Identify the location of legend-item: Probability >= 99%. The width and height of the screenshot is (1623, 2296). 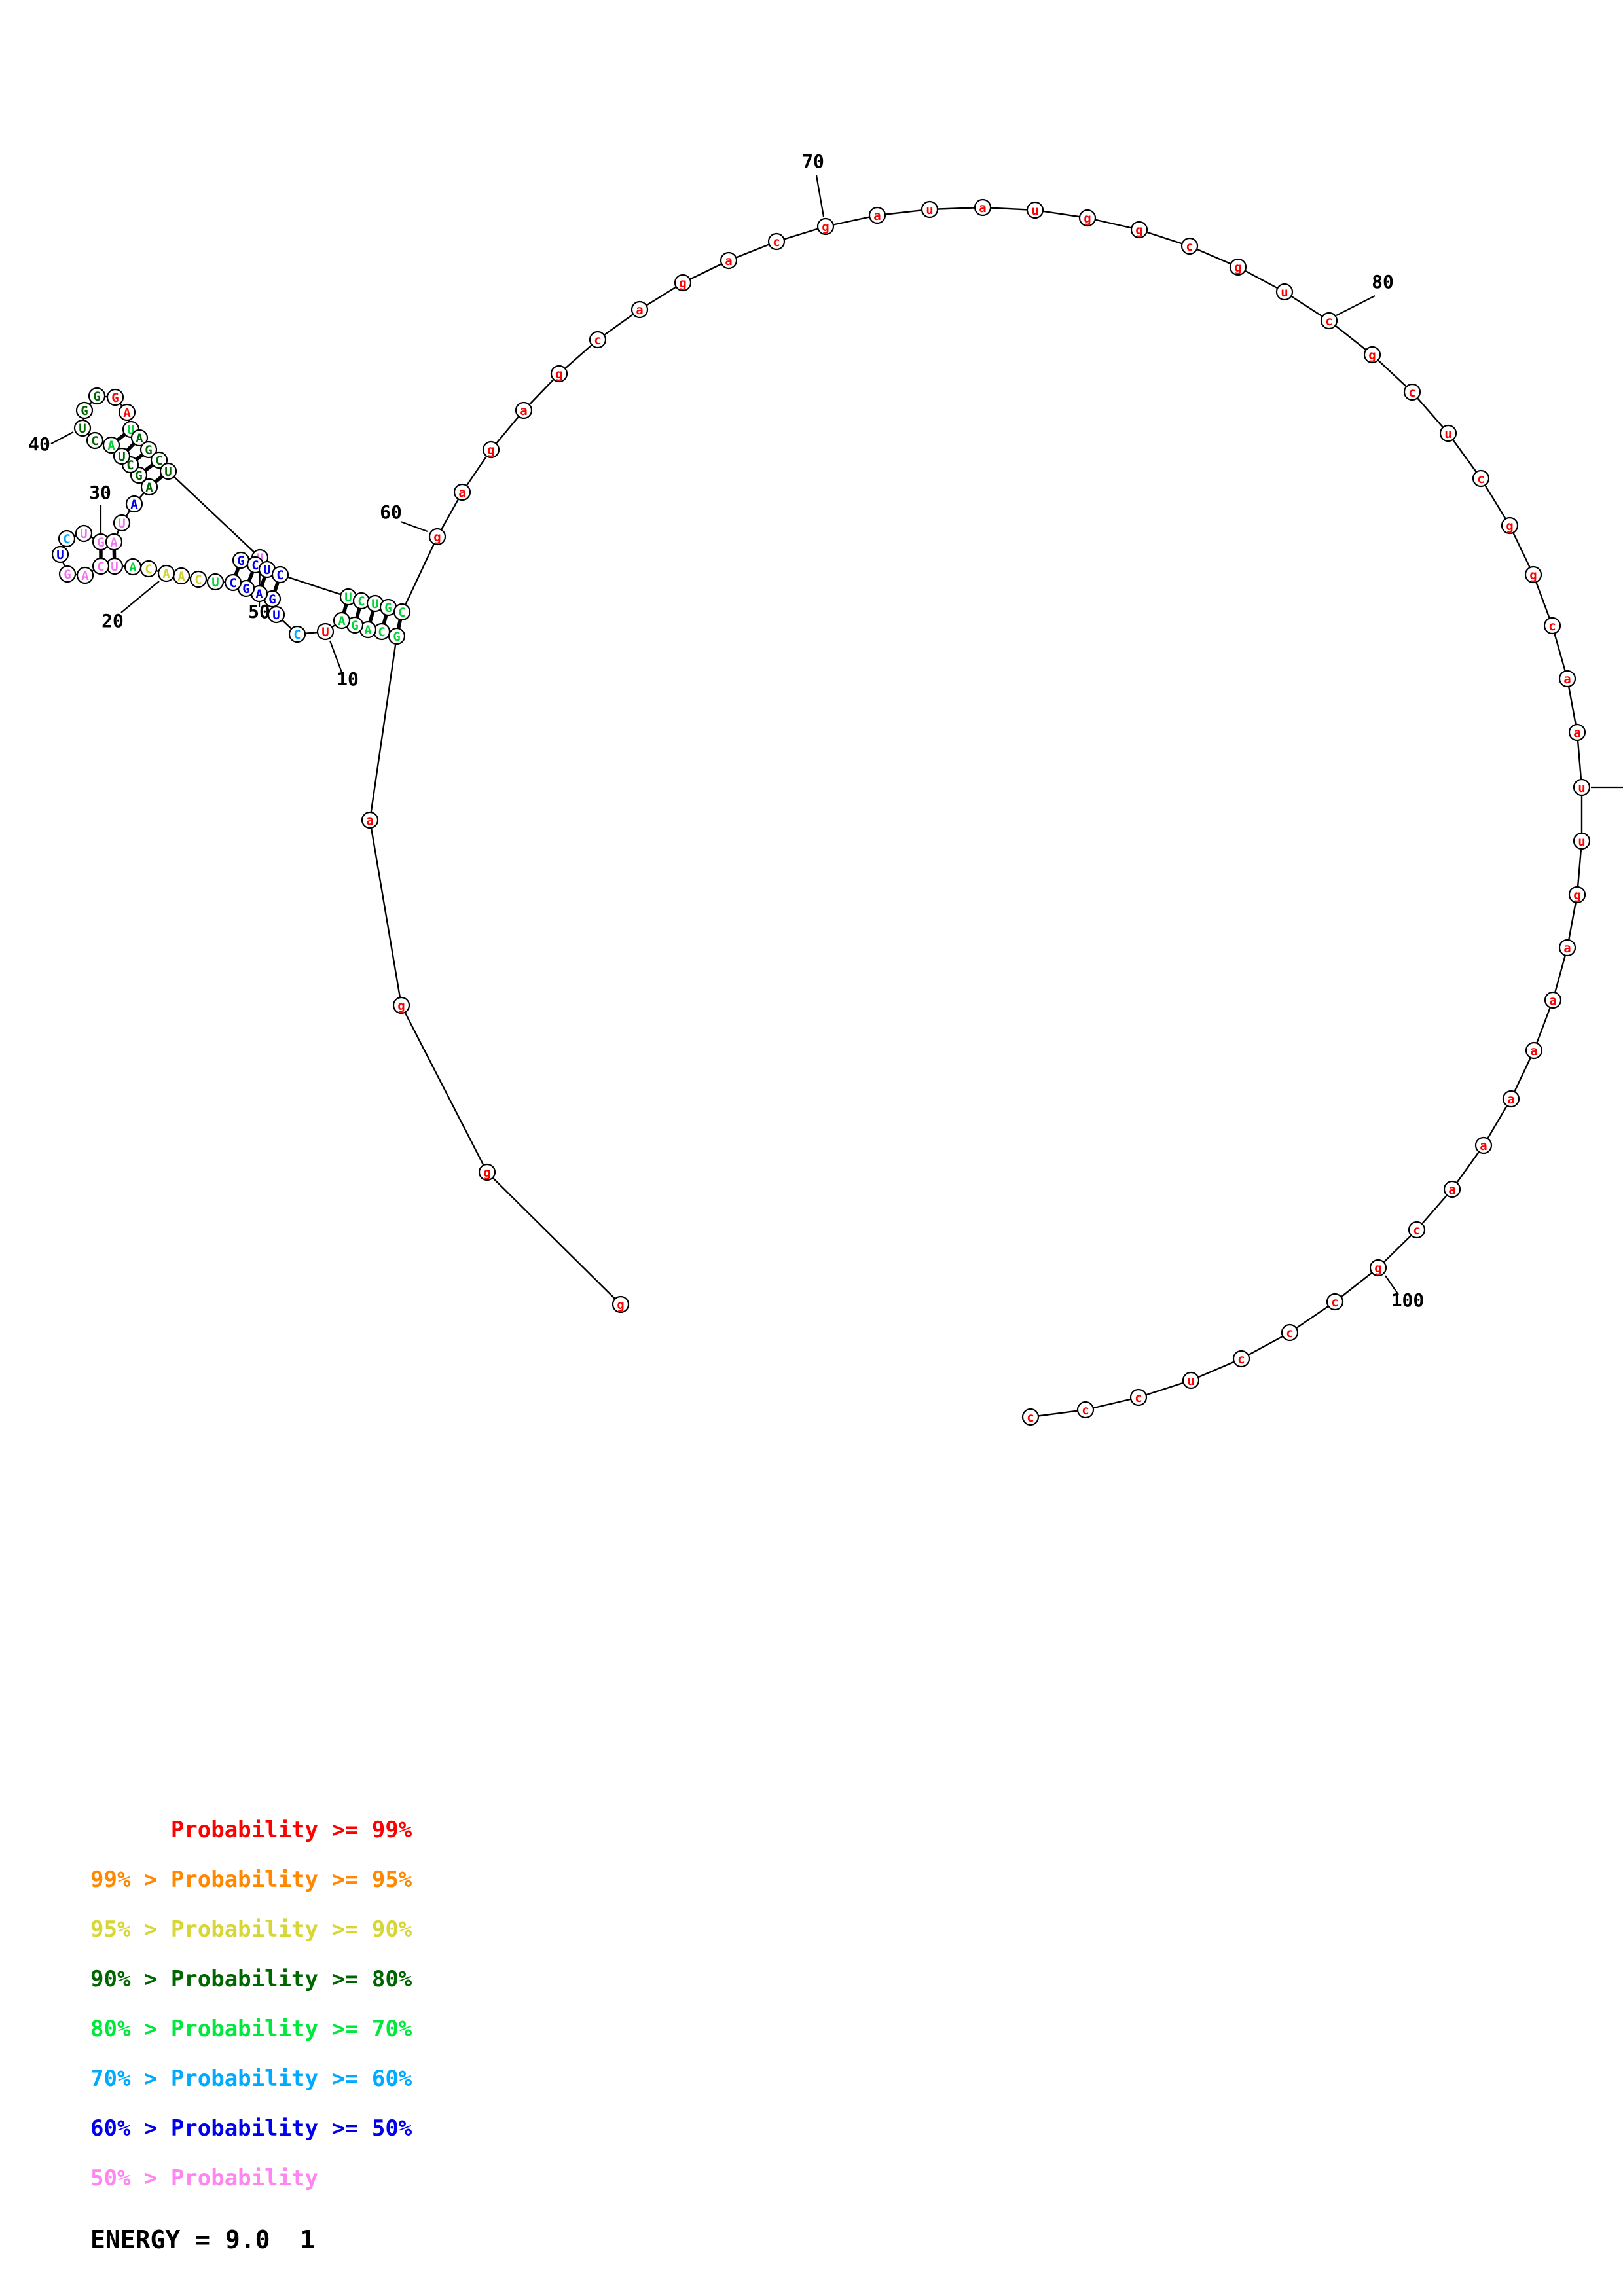
(291, 1830).